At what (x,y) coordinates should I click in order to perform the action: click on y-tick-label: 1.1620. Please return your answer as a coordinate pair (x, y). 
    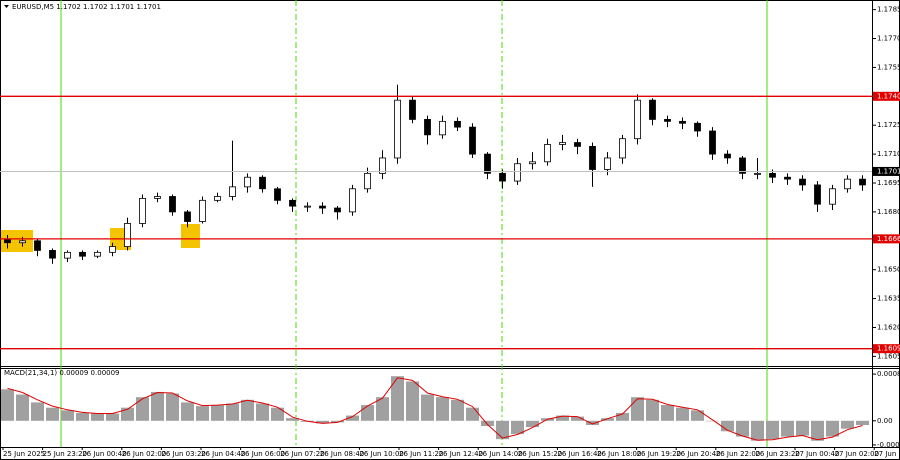
    Looking at the image, I should click on (888, 327).